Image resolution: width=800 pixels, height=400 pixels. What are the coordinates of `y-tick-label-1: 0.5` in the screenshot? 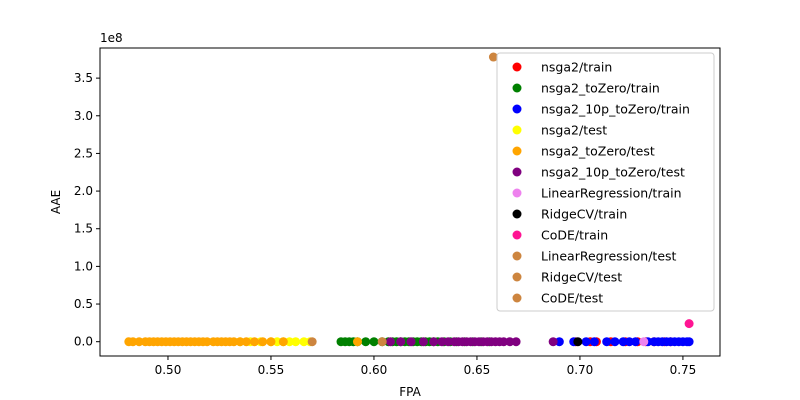 It's located at (83, 304).